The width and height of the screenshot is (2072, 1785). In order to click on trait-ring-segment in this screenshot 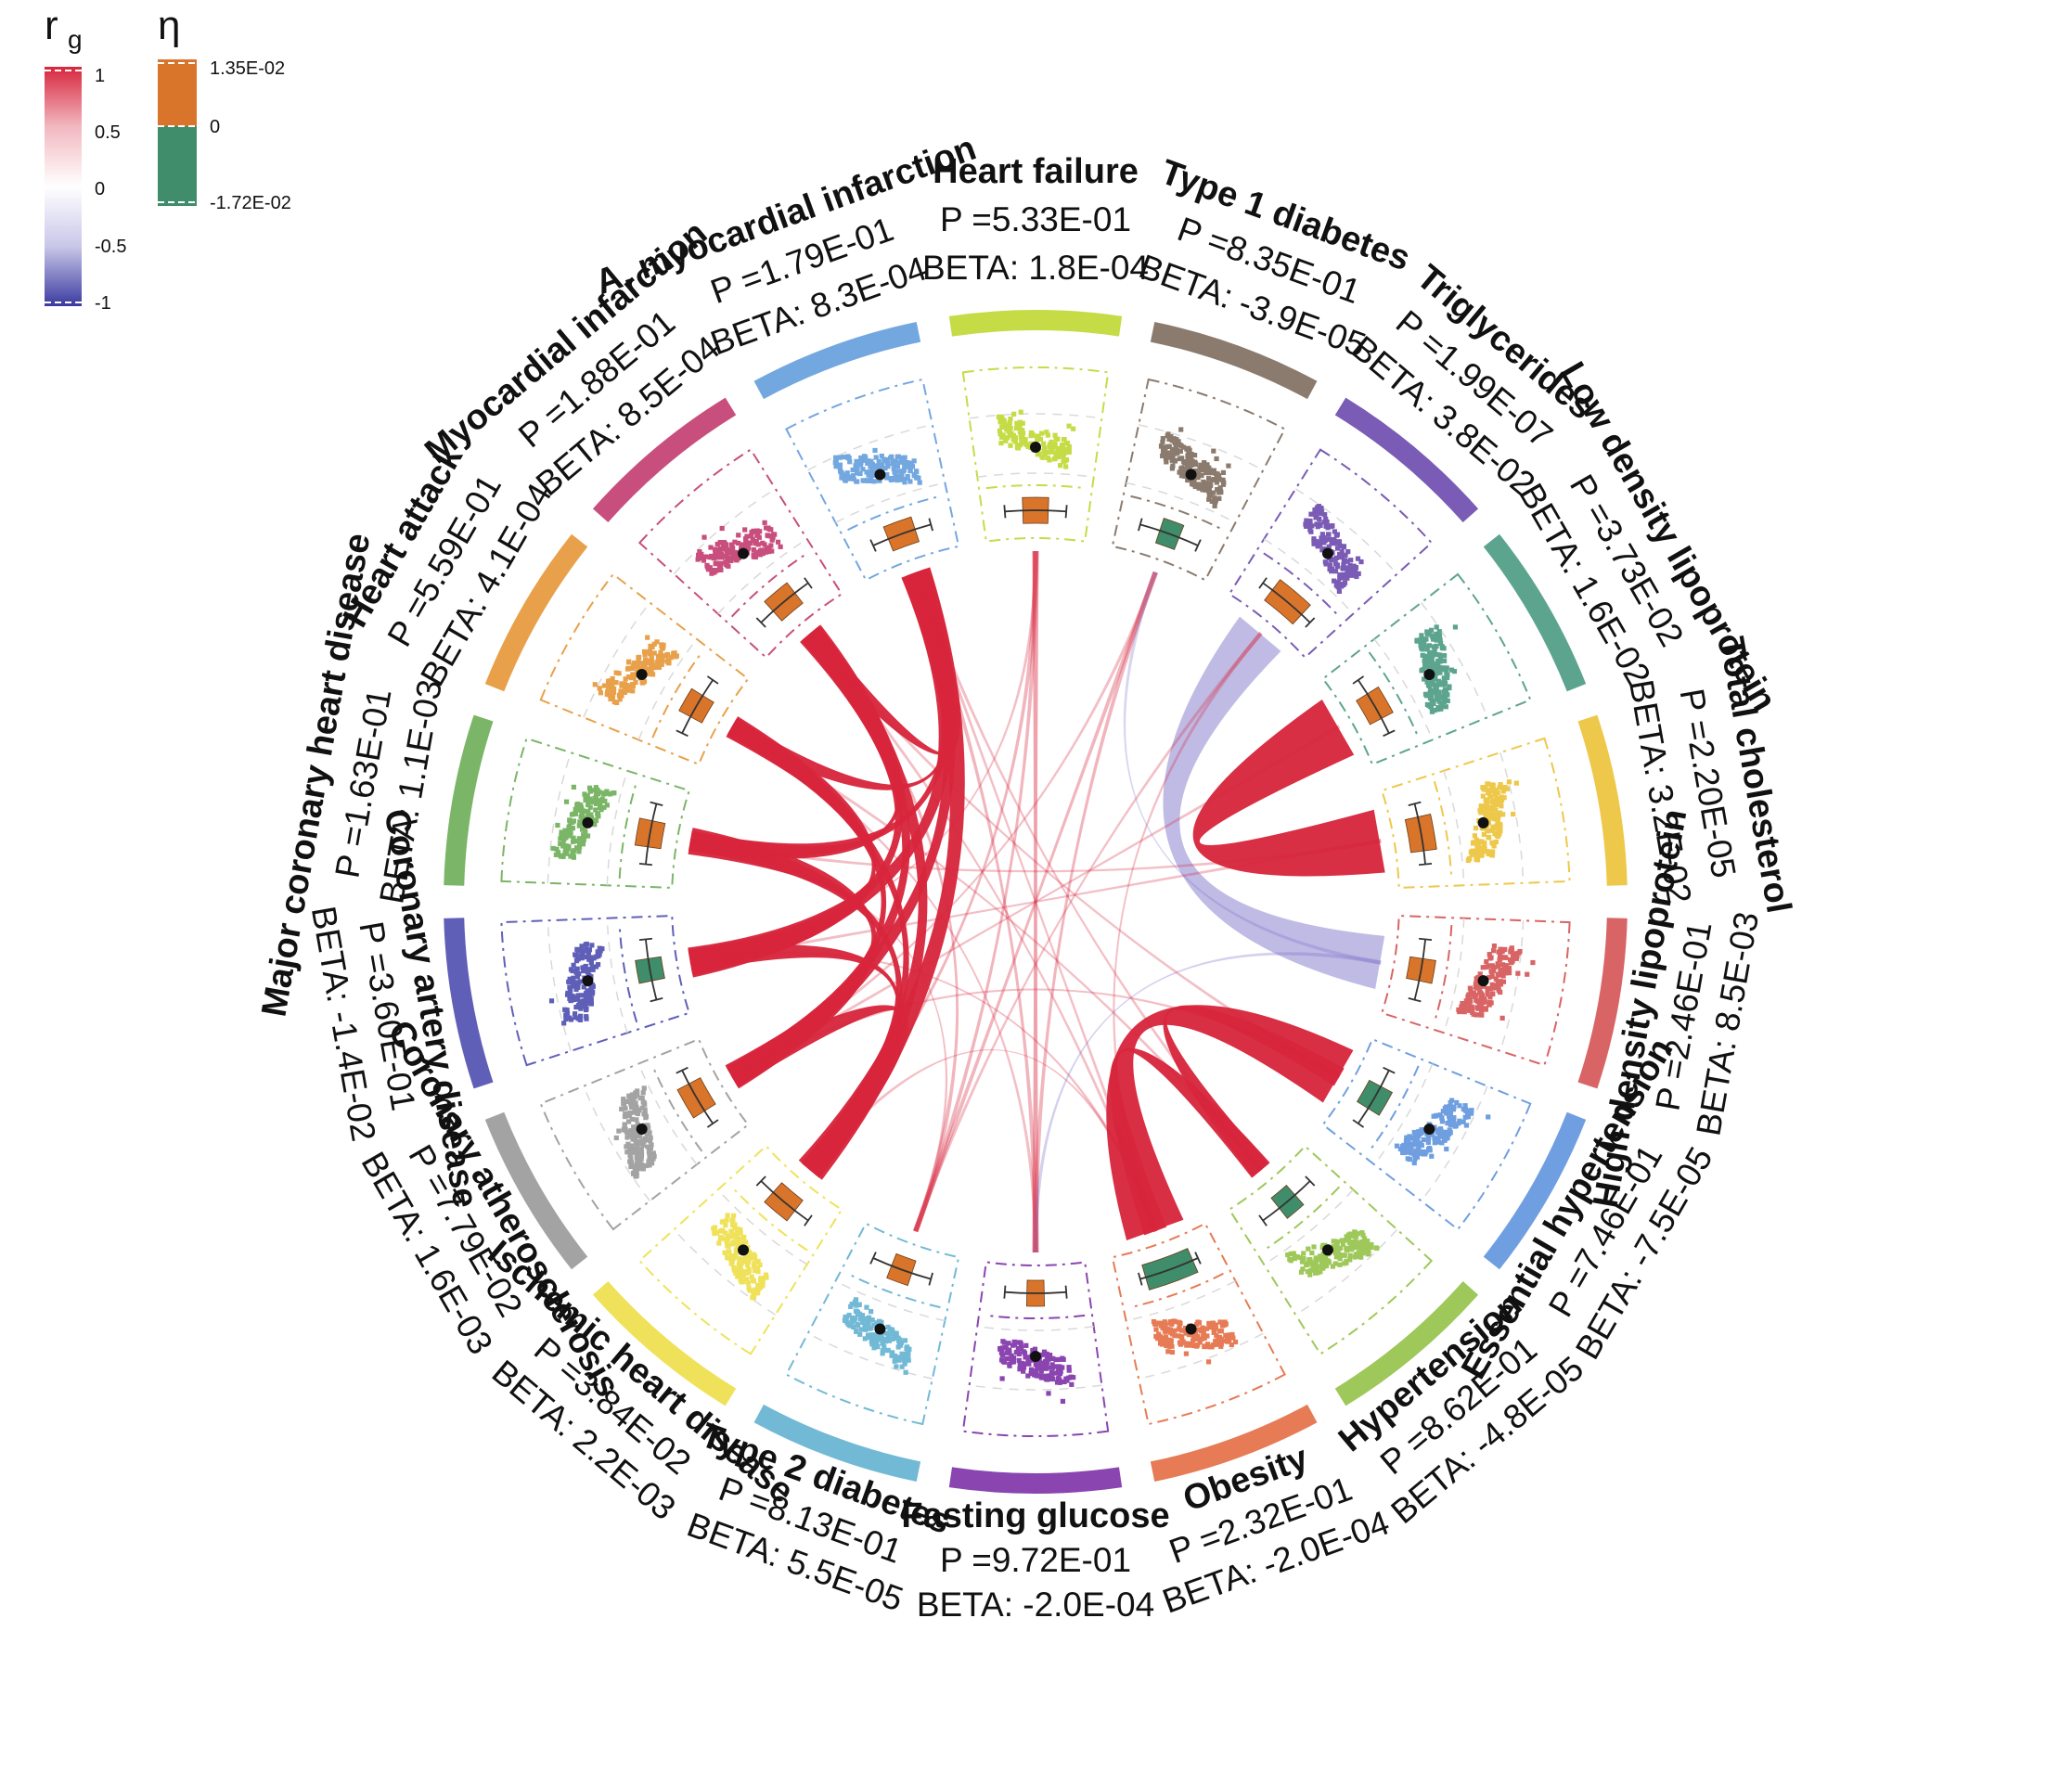, I will do `click(664, 460)`.